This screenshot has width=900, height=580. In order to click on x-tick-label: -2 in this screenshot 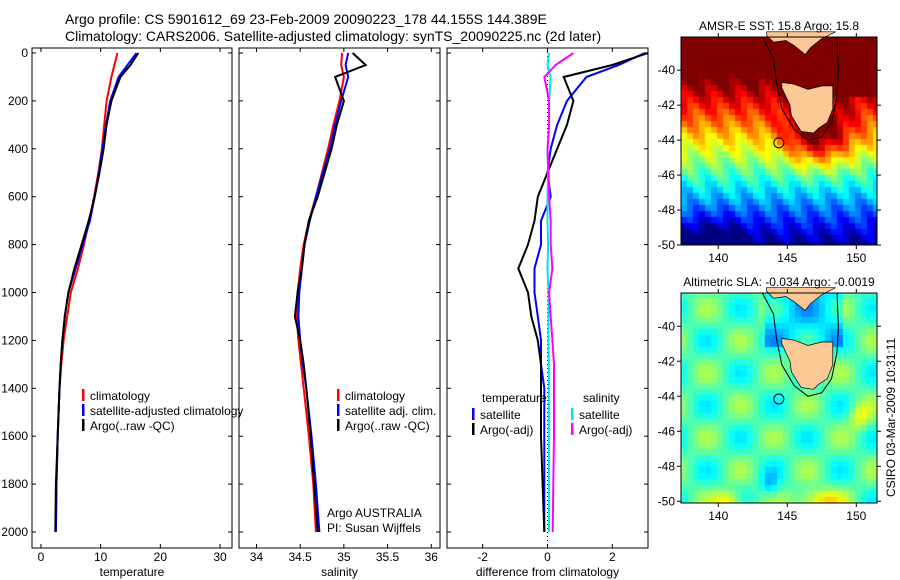, I will do `click(482, 557)`.